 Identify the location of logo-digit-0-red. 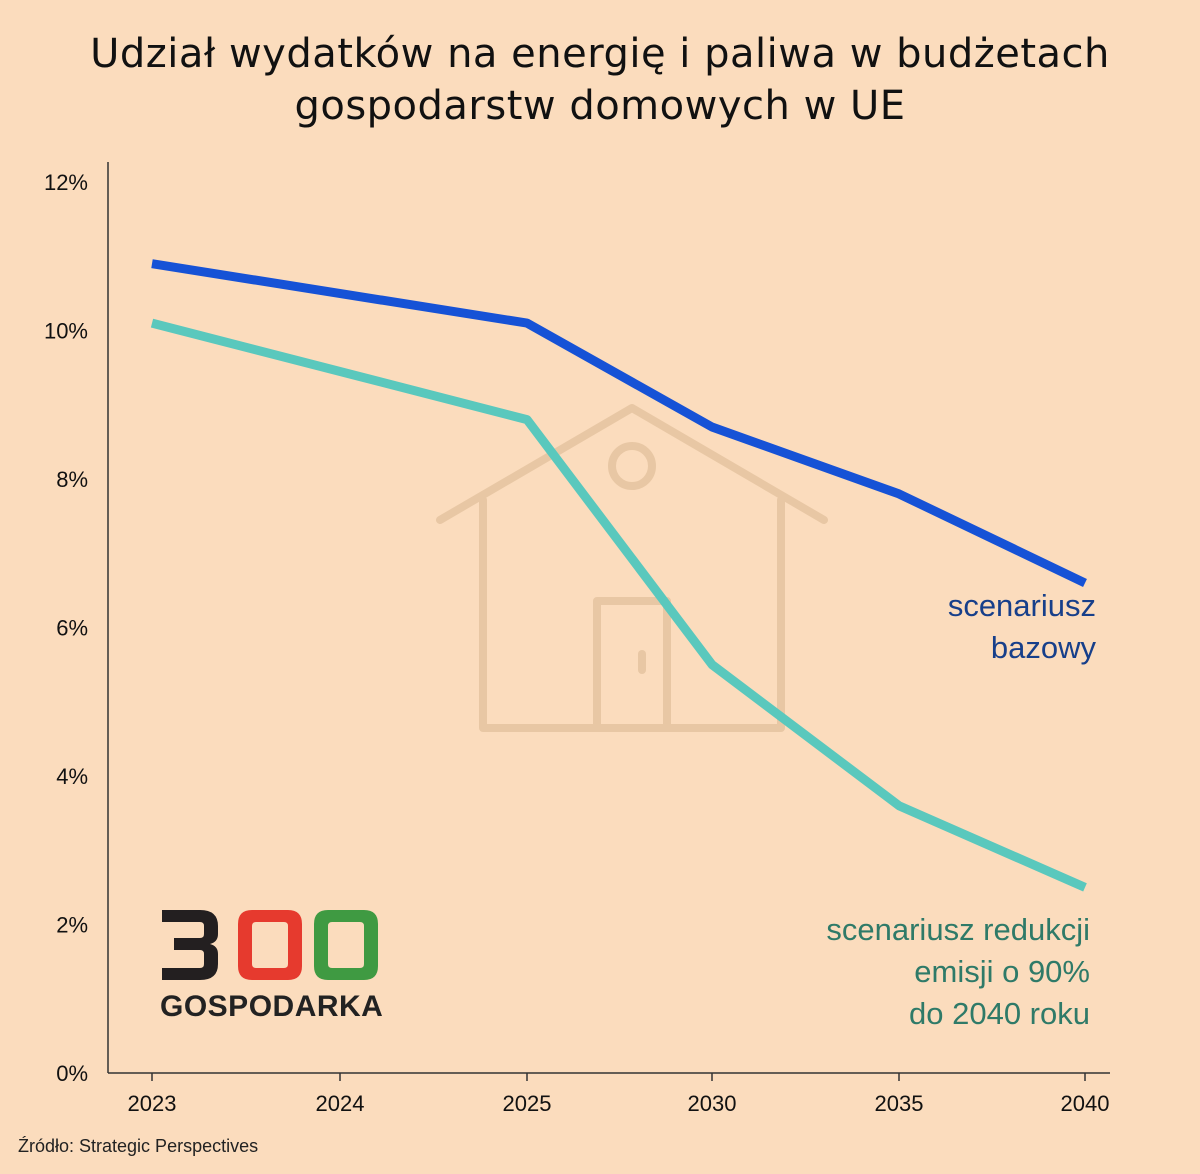
(270, 945).